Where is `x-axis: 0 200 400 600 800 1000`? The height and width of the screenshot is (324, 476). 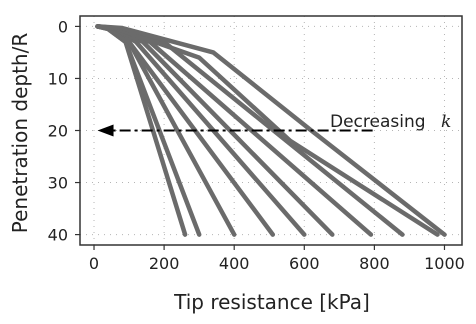
x-axis: 0 200 400 600 800 1000 is located at coordinates (277, 259).